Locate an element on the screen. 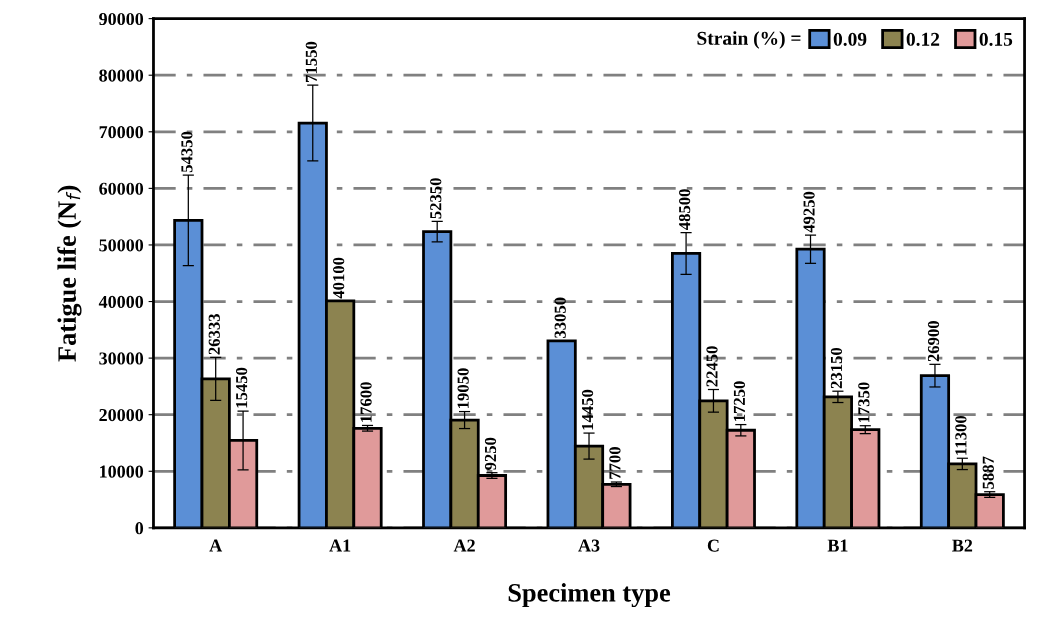 The height and width of the screenshot is (621, 1037). legend-label: 0.12 is located at coordinates (923, 39).